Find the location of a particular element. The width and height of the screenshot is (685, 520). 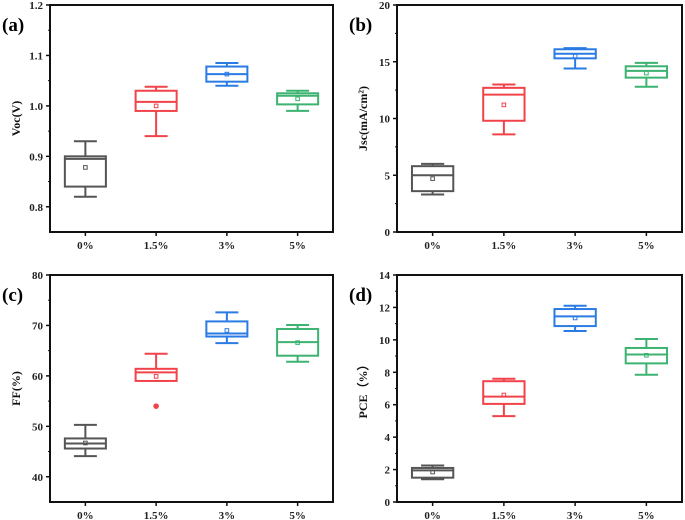

y-axis-label: PCE（%） is located at coordinates (362, 388).